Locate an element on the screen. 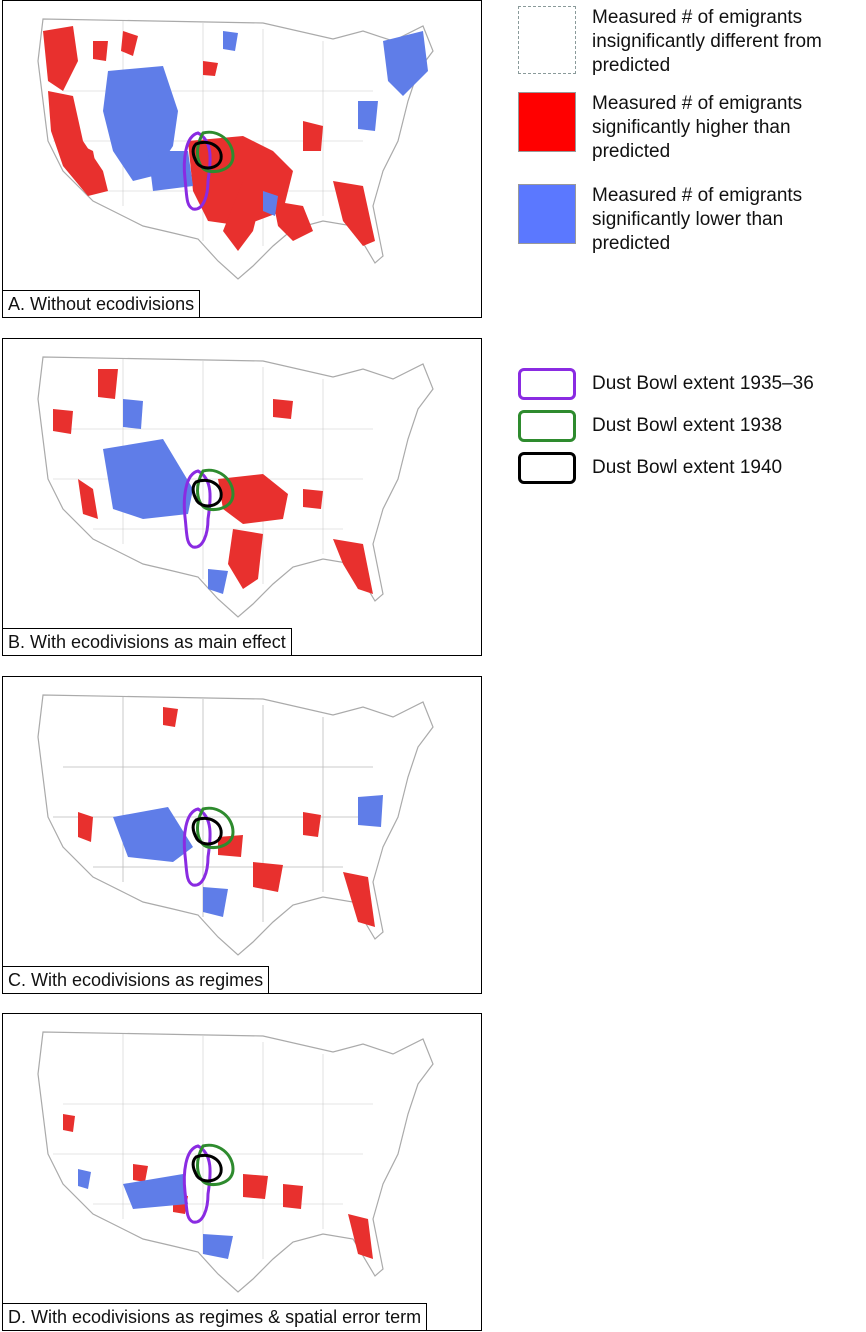 This screenshot has height=1332, width=866. us-map-a is located at coordinates (235, 149).